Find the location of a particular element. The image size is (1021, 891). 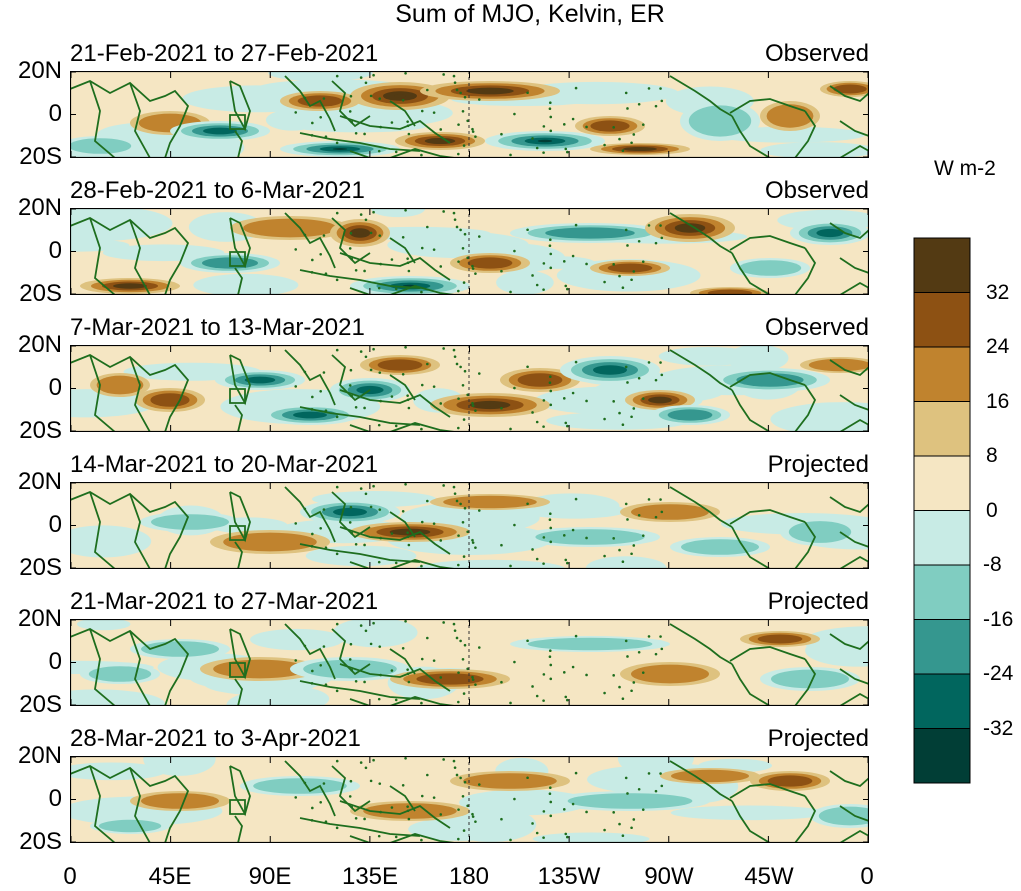

map-panel-1: 21-Feb-2021 to 27-Feb-2021 Observed is located at coordinates (469, 99).